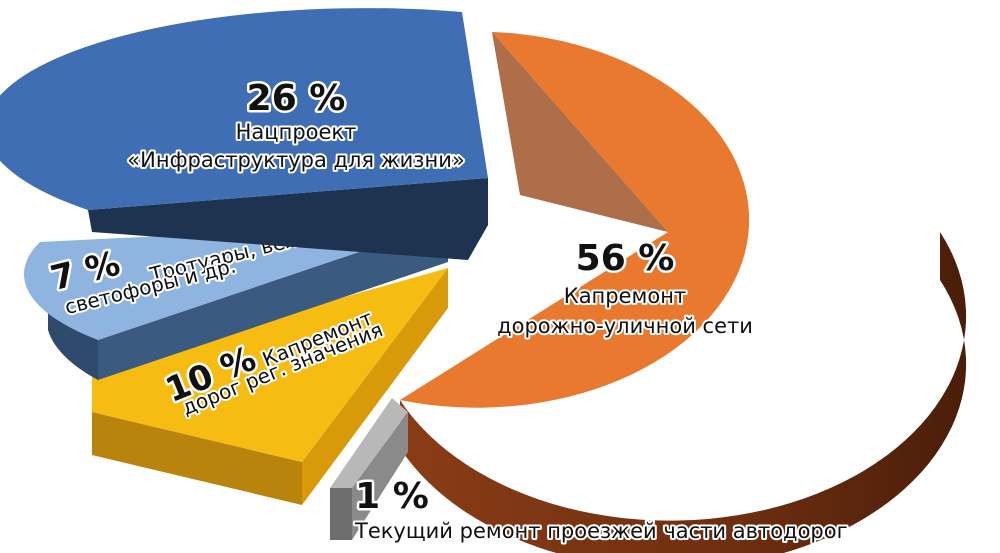  I want to click on slice-natproject-pct: 26 %, so click(296, 98).